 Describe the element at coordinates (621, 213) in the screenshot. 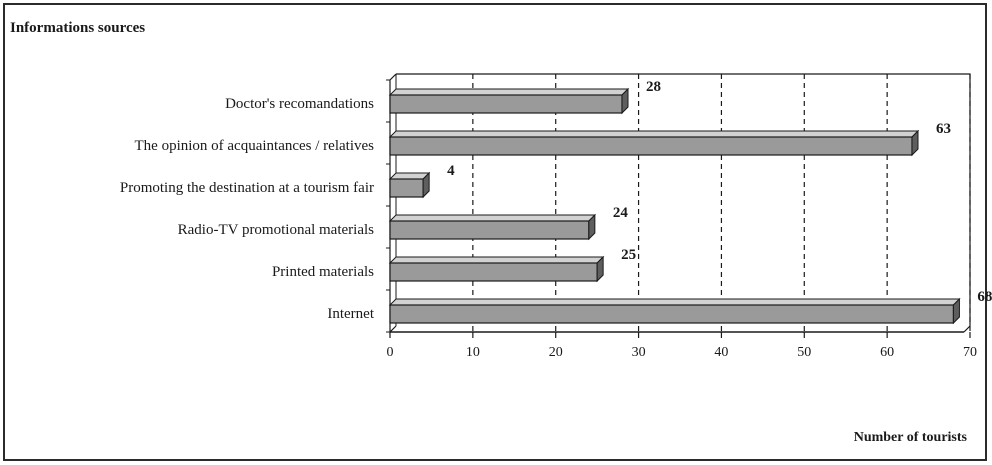

I see `data-label: 24` at that location.